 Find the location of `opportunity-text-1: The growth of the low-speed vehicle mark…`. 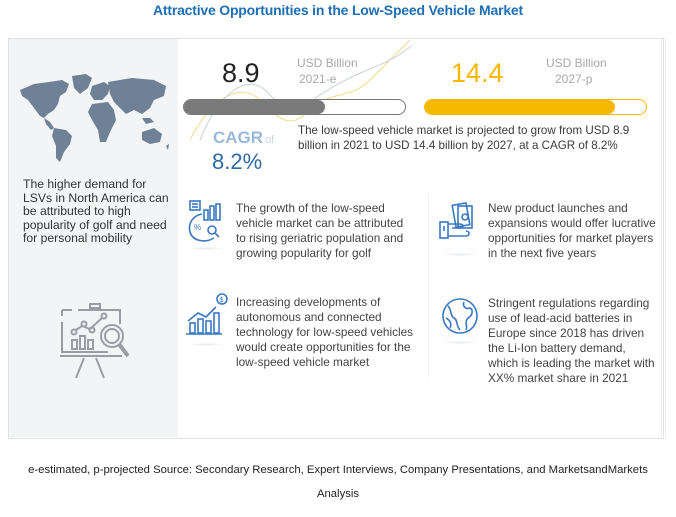

opportunity-text-1: The growth of the low-speed vehicle mark… is located at coordinates (320, 230).